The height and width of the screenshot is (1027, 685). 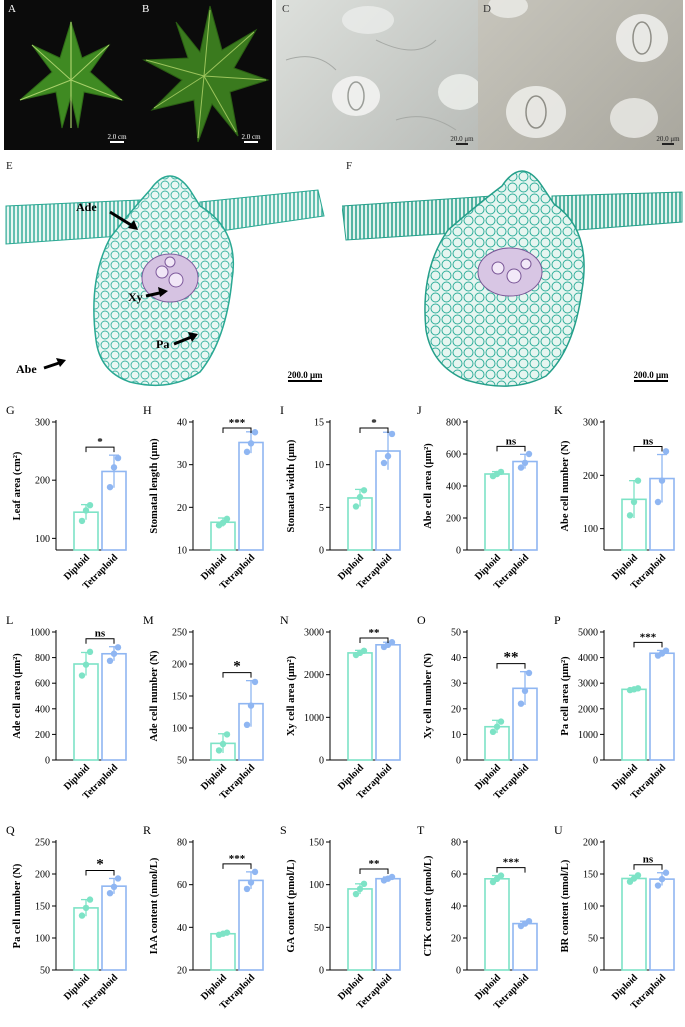 I want to click on y-tick-label: 20, so click(x=456, y=939).